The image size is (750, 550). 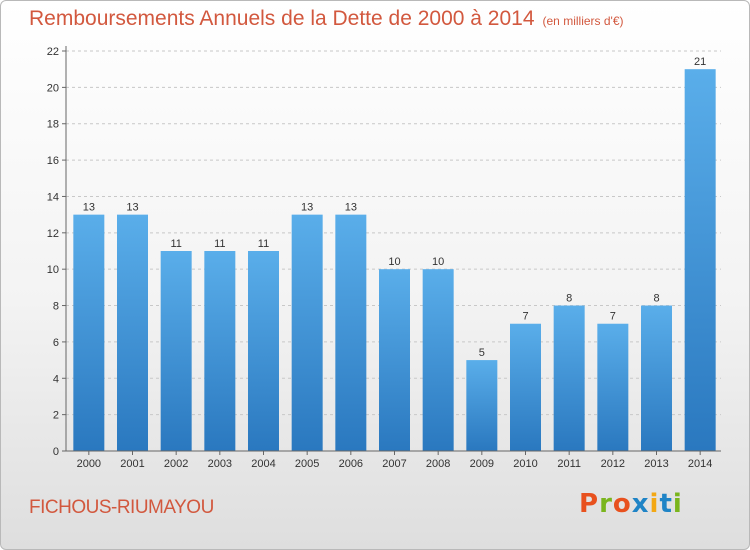 I want to click on data-label: 21, so click(x=700, y=62).